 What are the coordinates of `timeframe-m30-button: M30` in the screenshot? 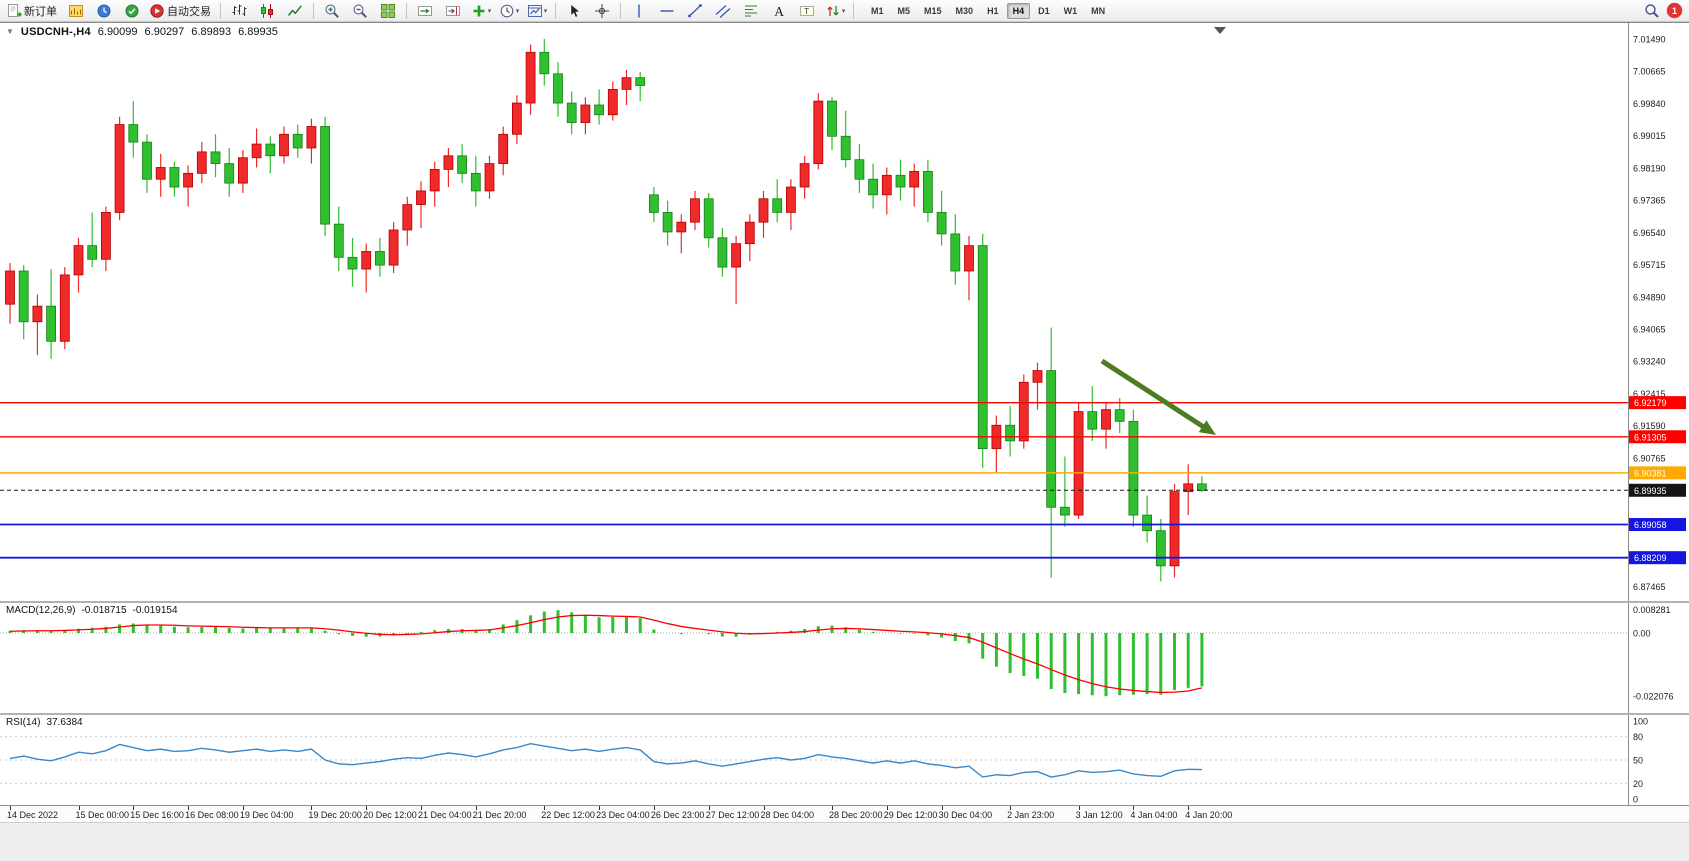 It's located at (964, 10).